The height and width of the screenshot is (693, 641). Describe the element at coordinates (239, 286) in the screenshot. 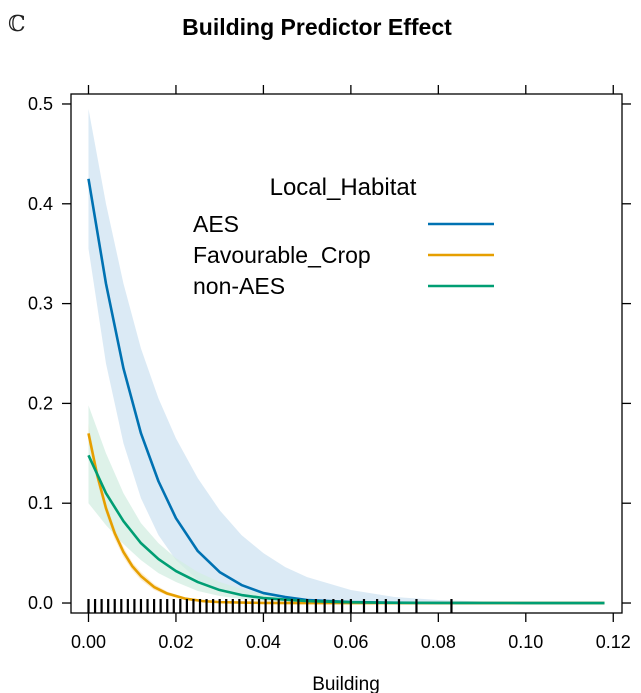

I see `legend-label-non-aes: non-AES` at that location.